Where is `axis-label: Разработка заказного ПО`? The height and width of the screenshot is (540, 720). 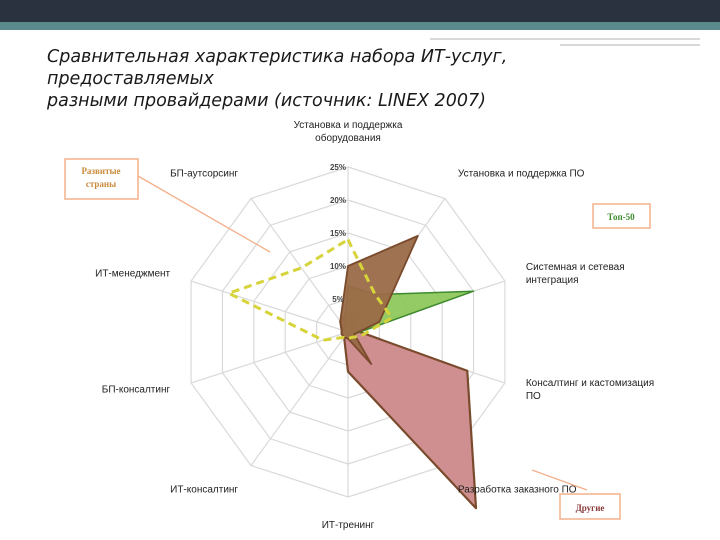
axis-label: Разработка заказного ПО is located at coordinates (517, 489).